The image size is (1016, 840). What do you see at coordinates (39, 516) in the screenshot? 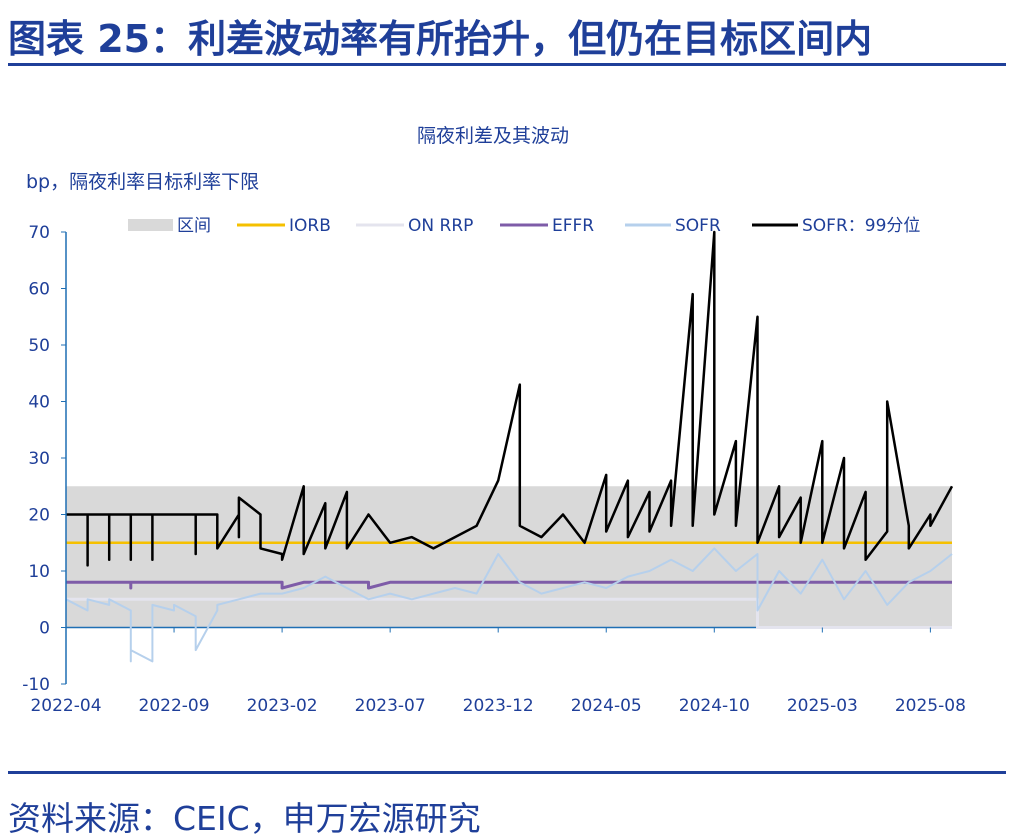
I see `y-tick-label: 20` at bounding box center [39, 516].